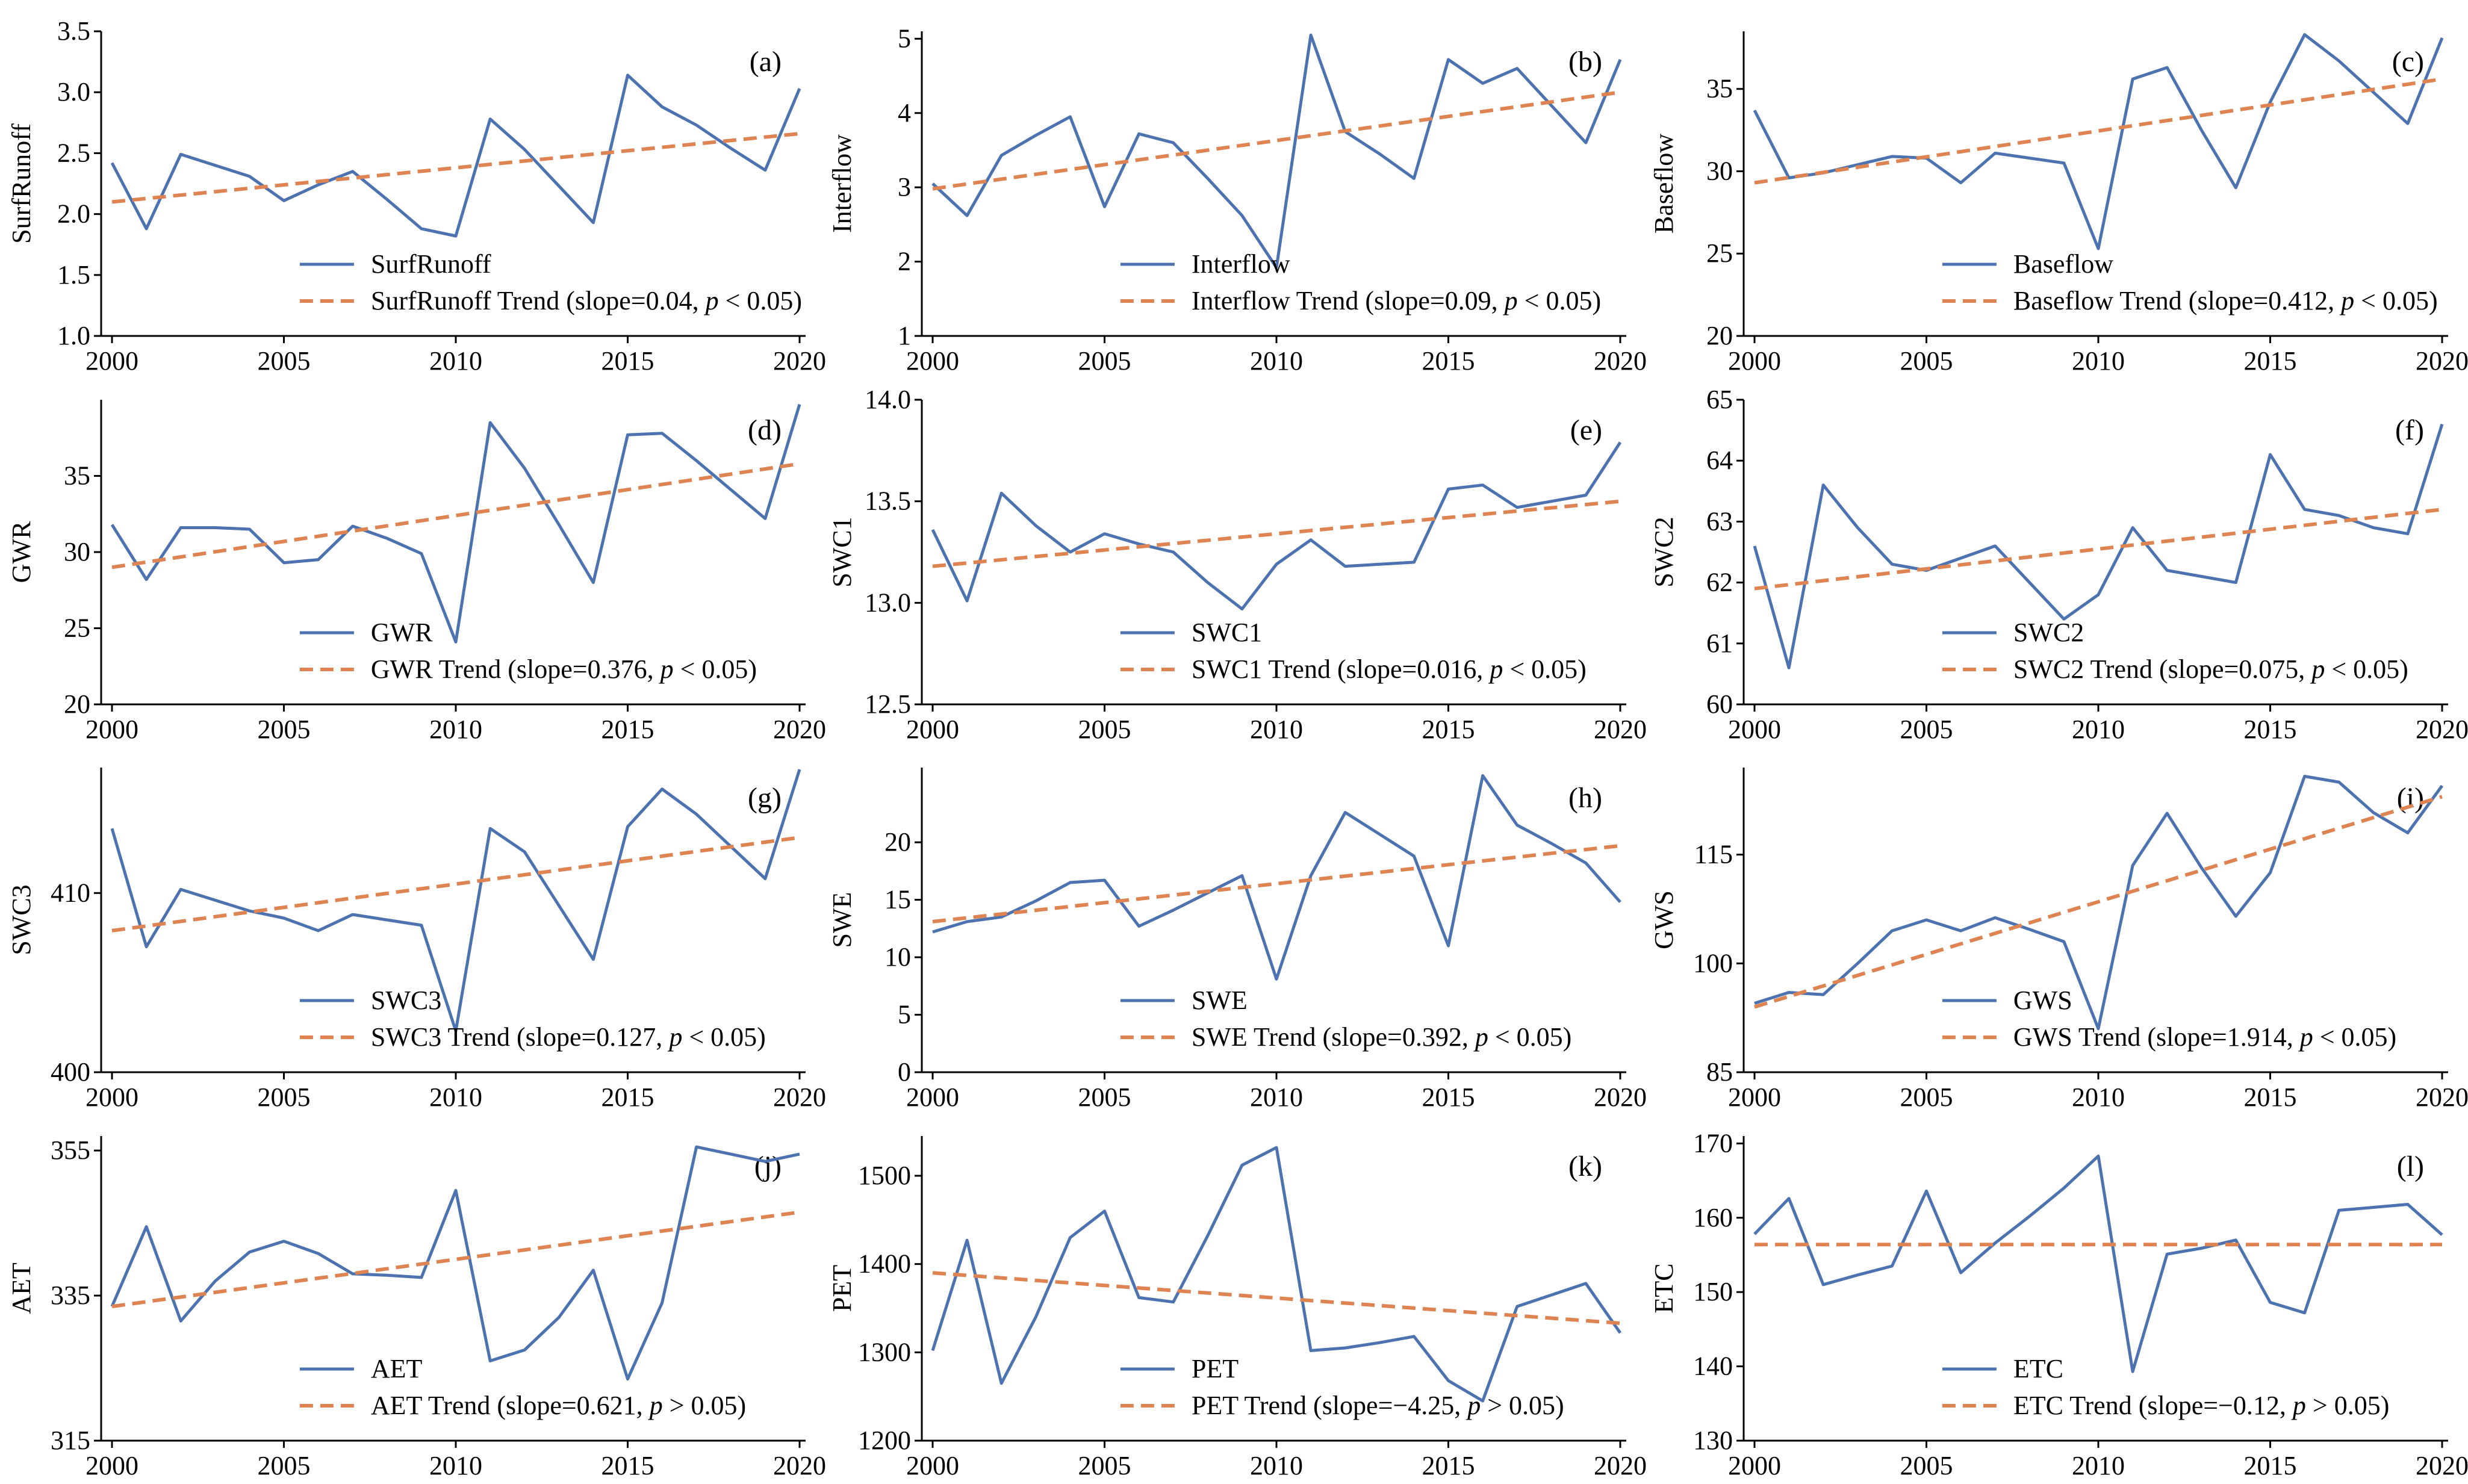  Describe the element at coordinates (885, 1440) in the screenshot. I see `y-tick-label: 1200` at that location.